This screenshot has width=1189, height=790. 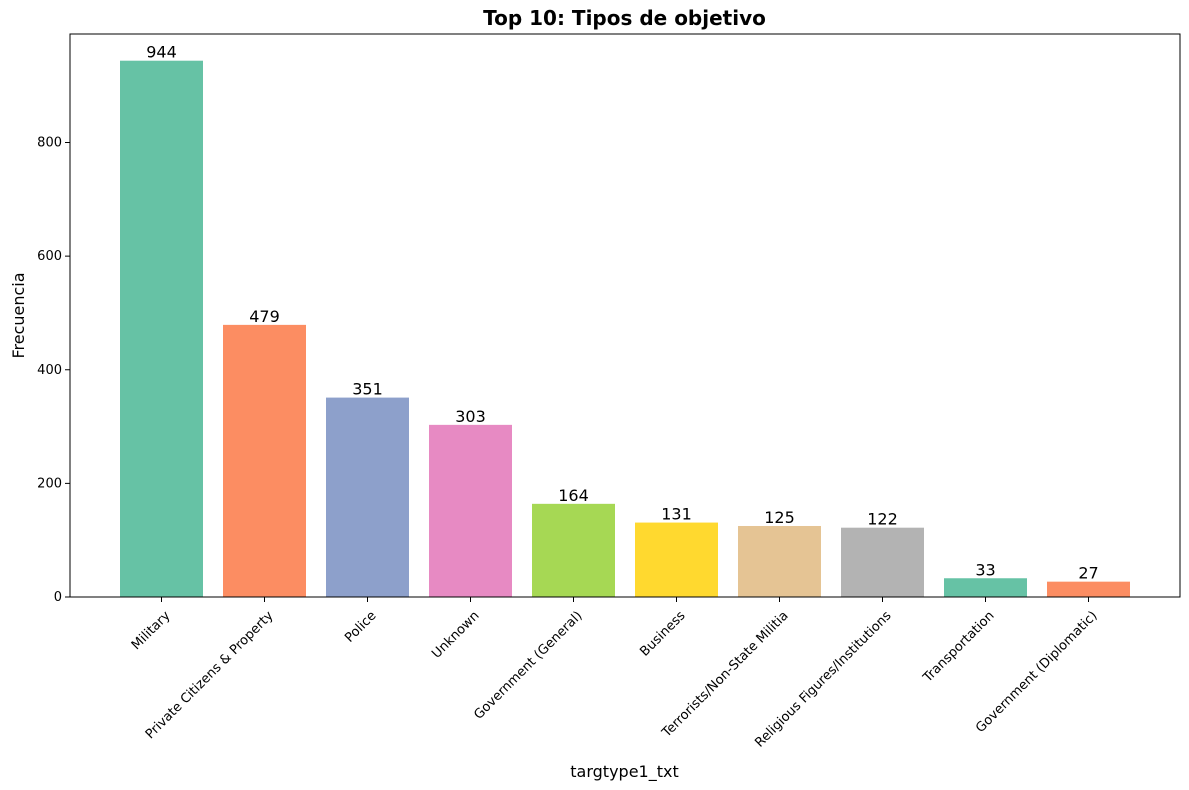 What do you see at coordinates (779, 517) in the screenshot?
I see `data-label: 125` at bounding box center [779, 517].